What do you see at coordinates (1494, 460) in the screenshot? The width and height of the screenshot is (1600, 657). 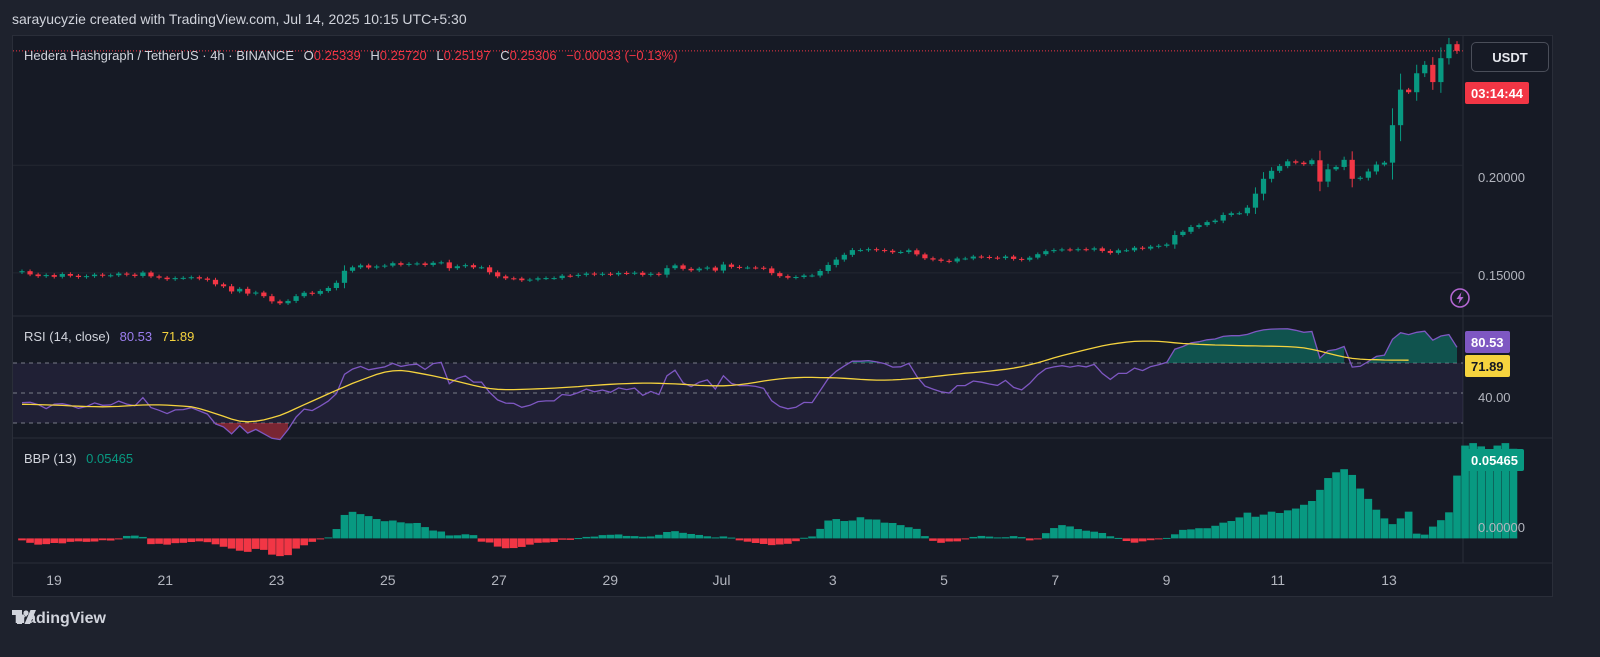 I see `bbp-value-tag: 0.05465` at bounding box center [1494, 460].